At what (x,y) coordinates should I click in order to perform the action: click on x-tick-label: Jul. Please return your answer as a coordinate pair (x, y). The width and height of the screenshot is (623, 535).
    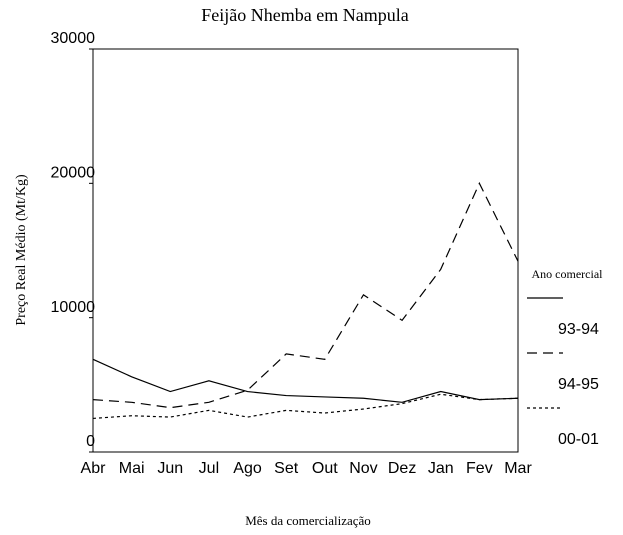
    Looking at the image, I should click on (209, 468).